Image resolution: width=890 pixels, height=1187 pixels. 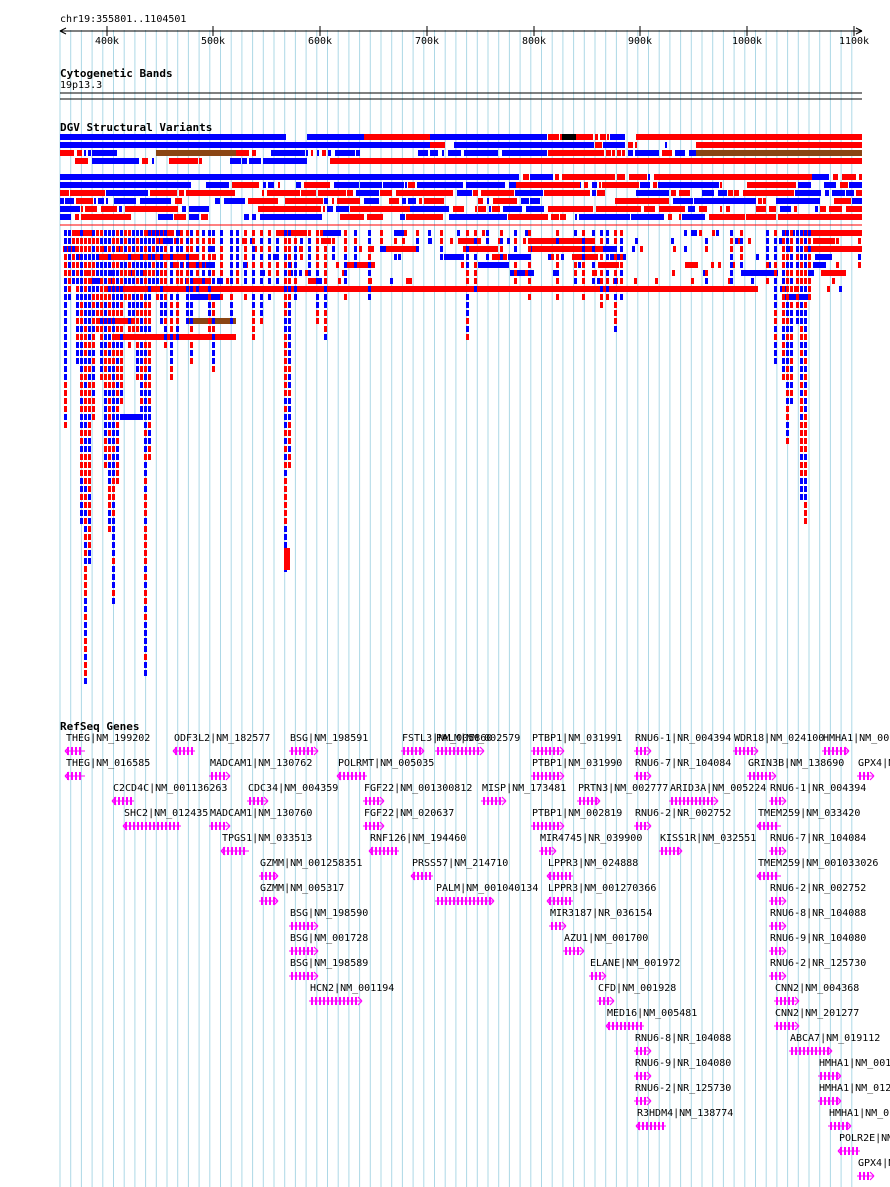 What do you see at coordinates (261, 763) in the screenshot?
I see `gene-label: MADCAM1|NM_130762` at bounding box center [261, 763].